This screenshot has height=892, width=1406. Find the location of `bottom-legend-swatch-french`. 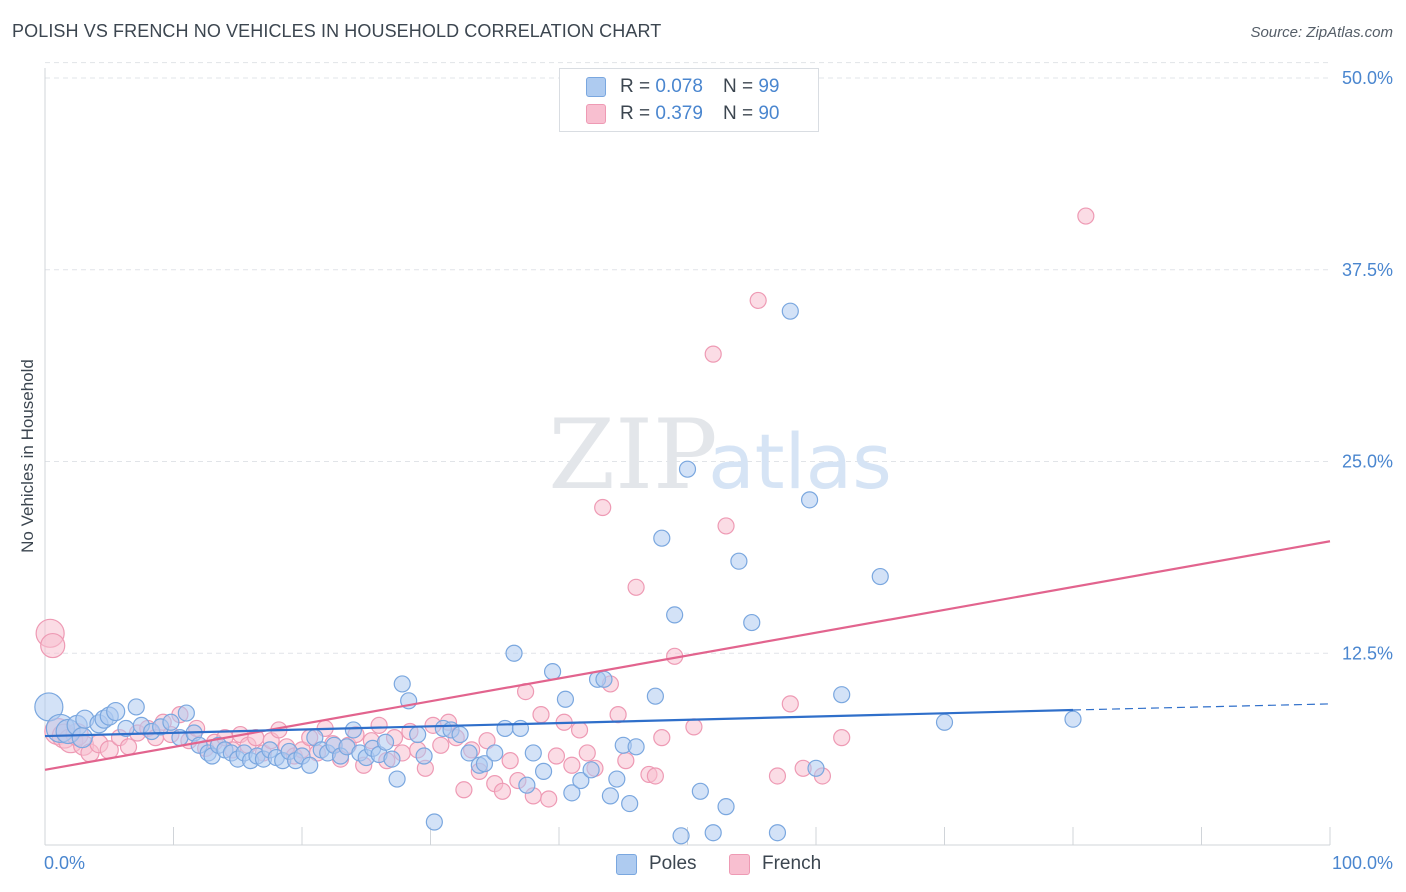

bottom-legend-swatch-french is located at coordinates (739, 864).